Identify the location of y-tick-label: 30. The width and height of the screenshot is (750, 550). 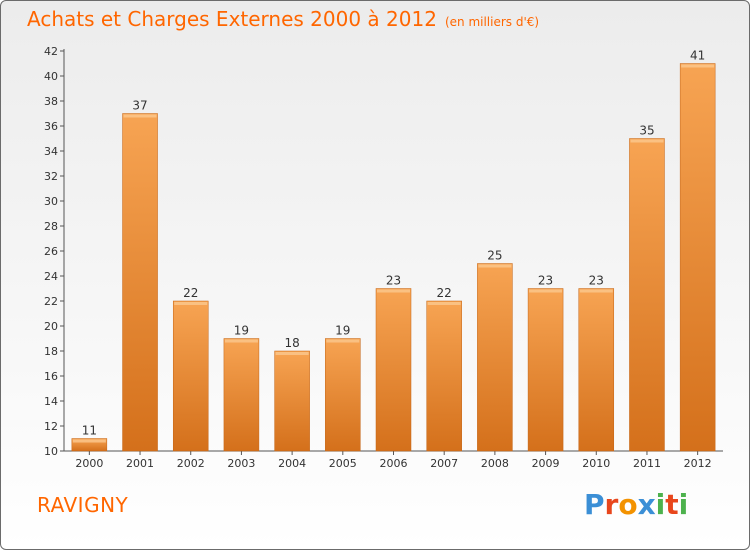
(51, 201).